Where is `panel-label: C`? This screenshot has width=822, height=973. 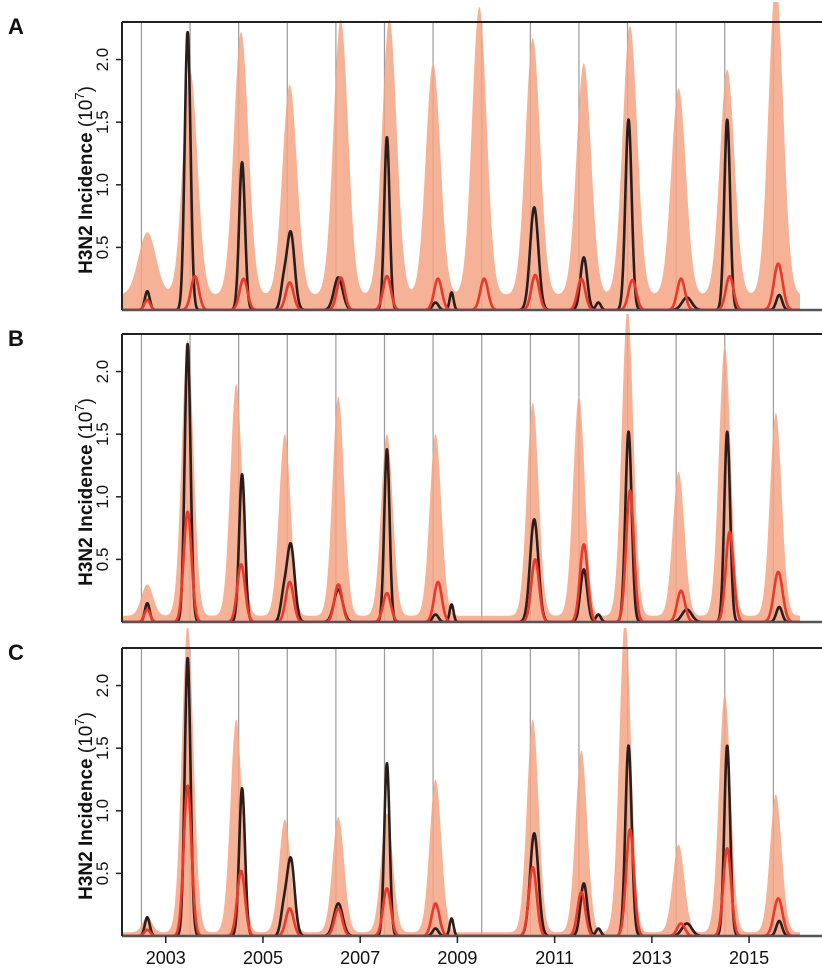 panel-label: C is located at coordinates (16, 652).